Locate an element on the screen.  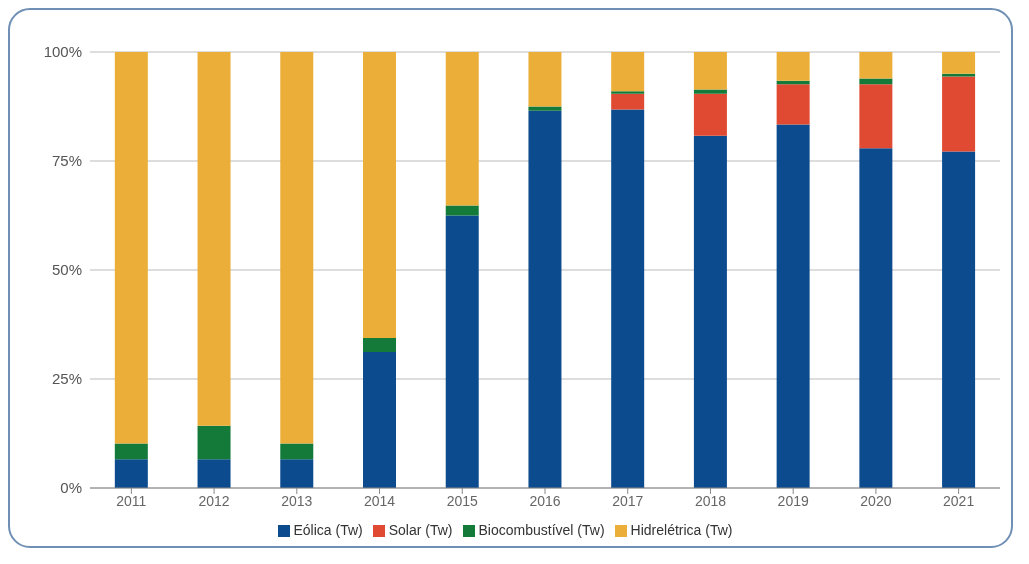
y-tick-label: 50% is located at coordinates (66, 270).